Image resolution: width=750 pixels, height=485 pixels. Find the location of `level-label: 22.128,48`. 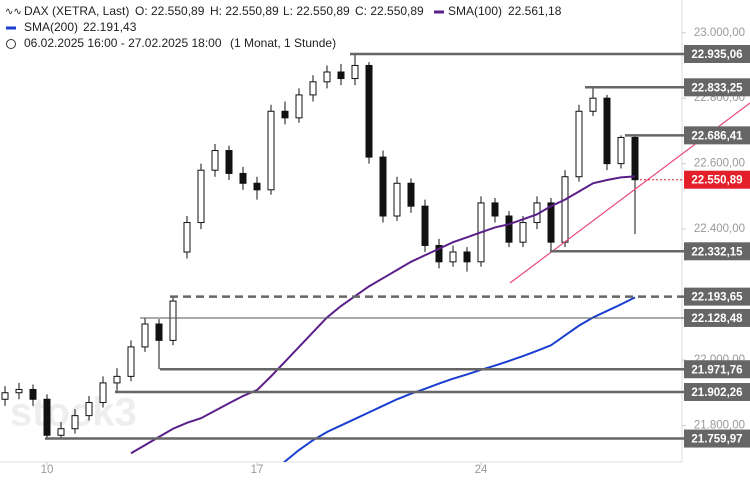

level-label: 22.128,48 is located at coordinates (717, 319).